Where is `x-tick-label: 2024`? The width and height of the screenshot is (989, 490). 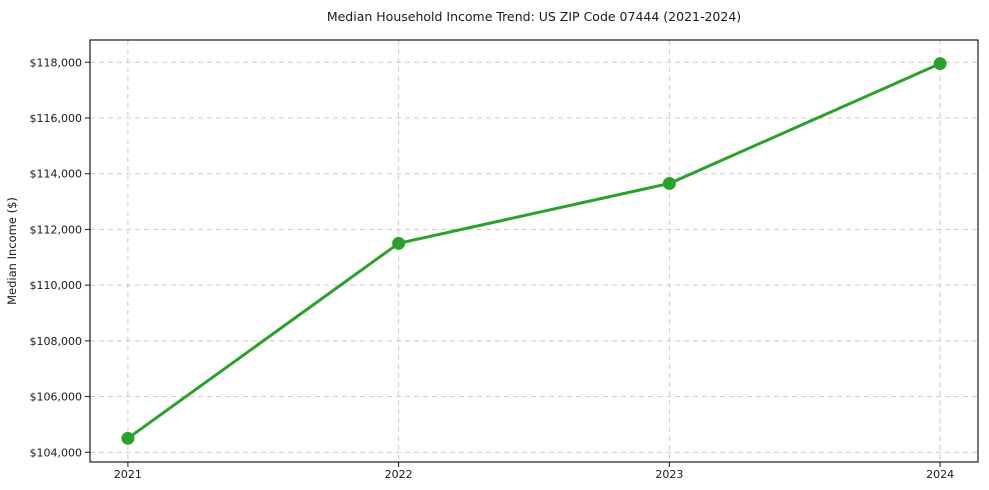 x-tick-label: 2024 is located at coordinates (940, 474).